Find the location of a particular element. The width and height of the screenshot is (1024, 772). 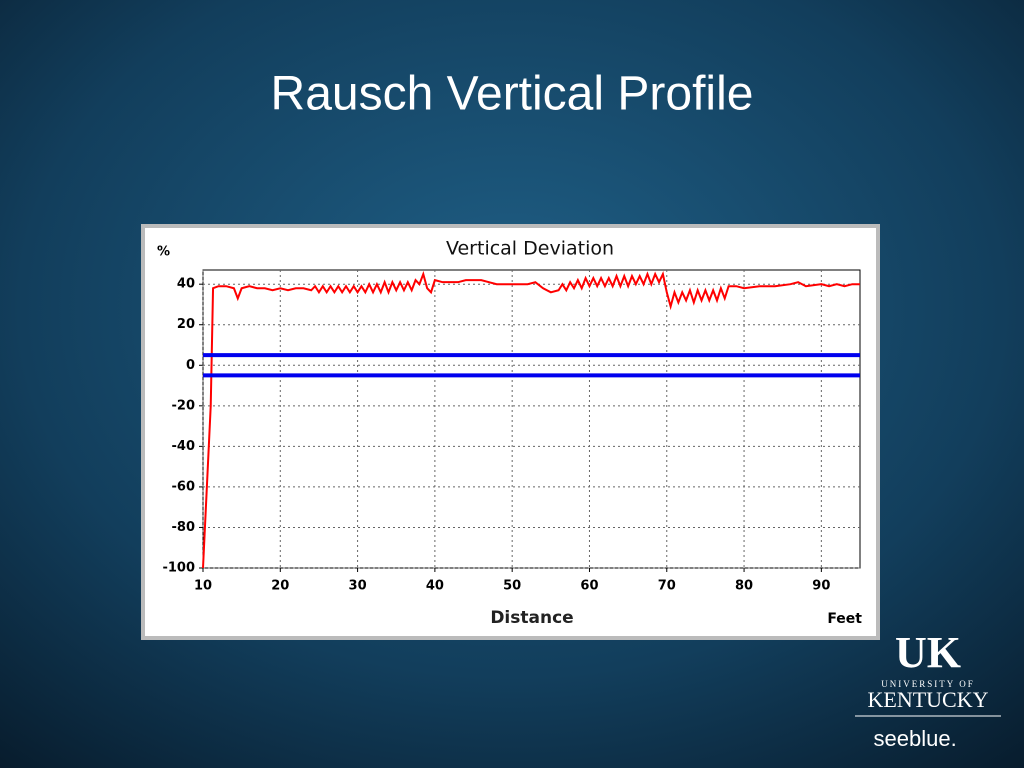

x-tick-label: 50 is located at coordinates (512, 586).